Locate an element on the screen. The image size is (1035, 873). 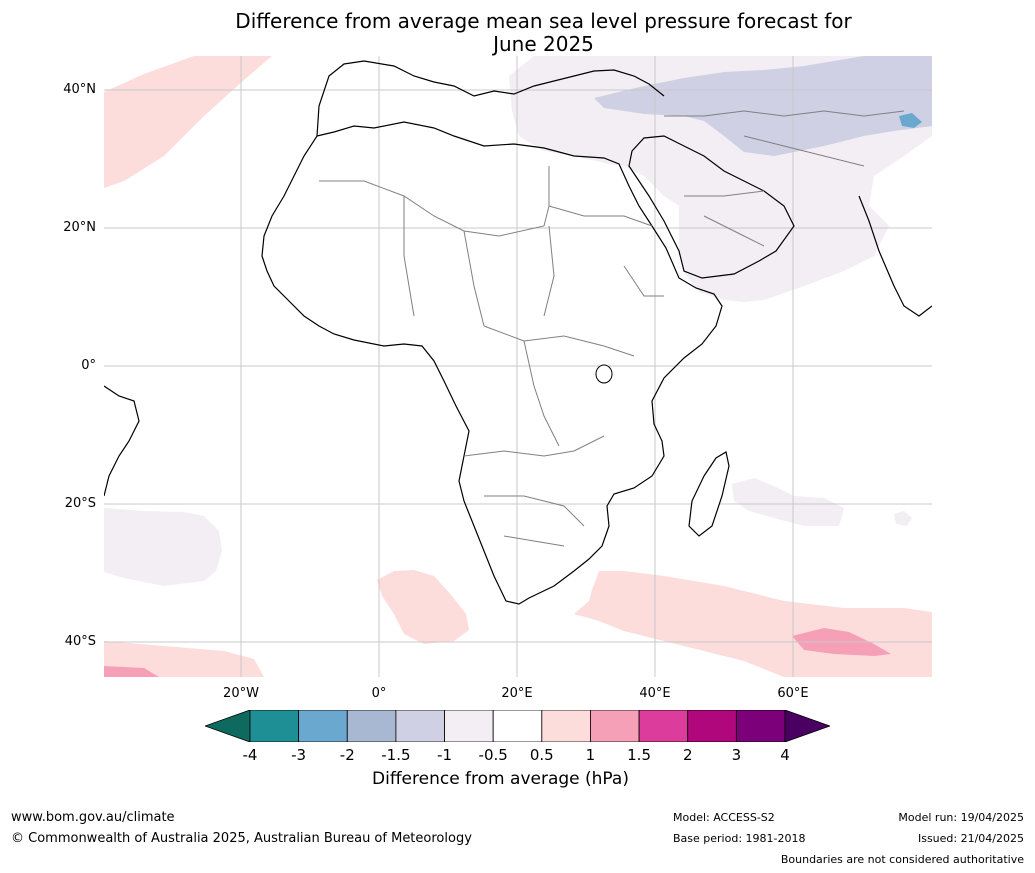
europe-coastline is located at coordinates (490, 98).